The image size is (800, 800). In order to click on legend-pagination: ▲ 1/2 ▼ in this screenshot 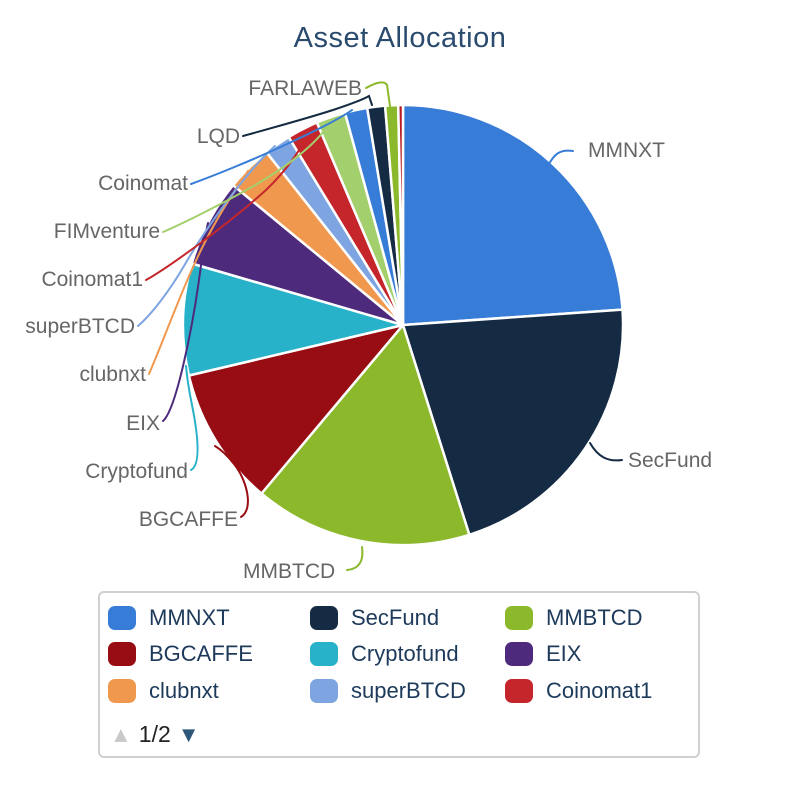, I will do `click(155, 734)`.